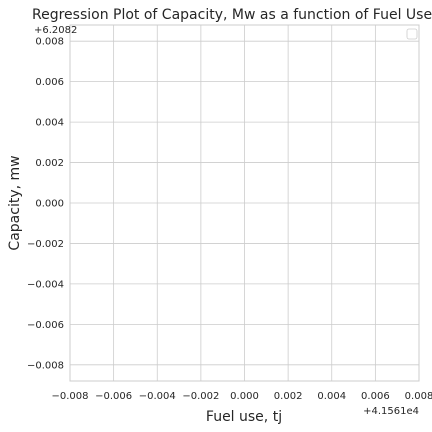  I want to click on y-tick-label: 0.006, so click(49, 82).